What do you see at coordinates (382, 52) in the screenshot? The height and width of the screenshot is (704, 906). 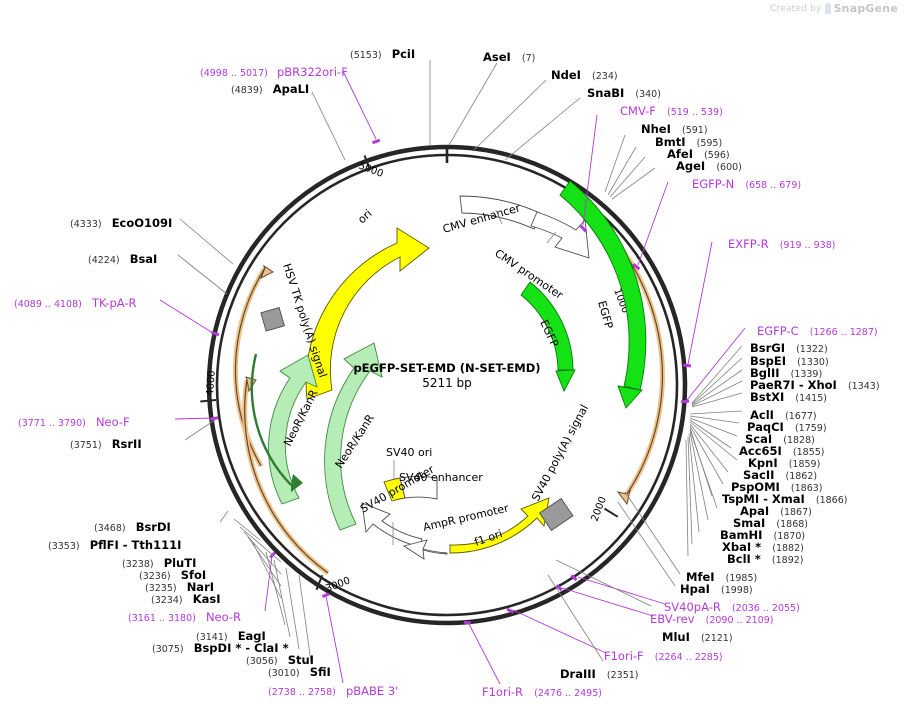 I see `label-pcii: (5153) PciI` at bounding box center [382, 52].